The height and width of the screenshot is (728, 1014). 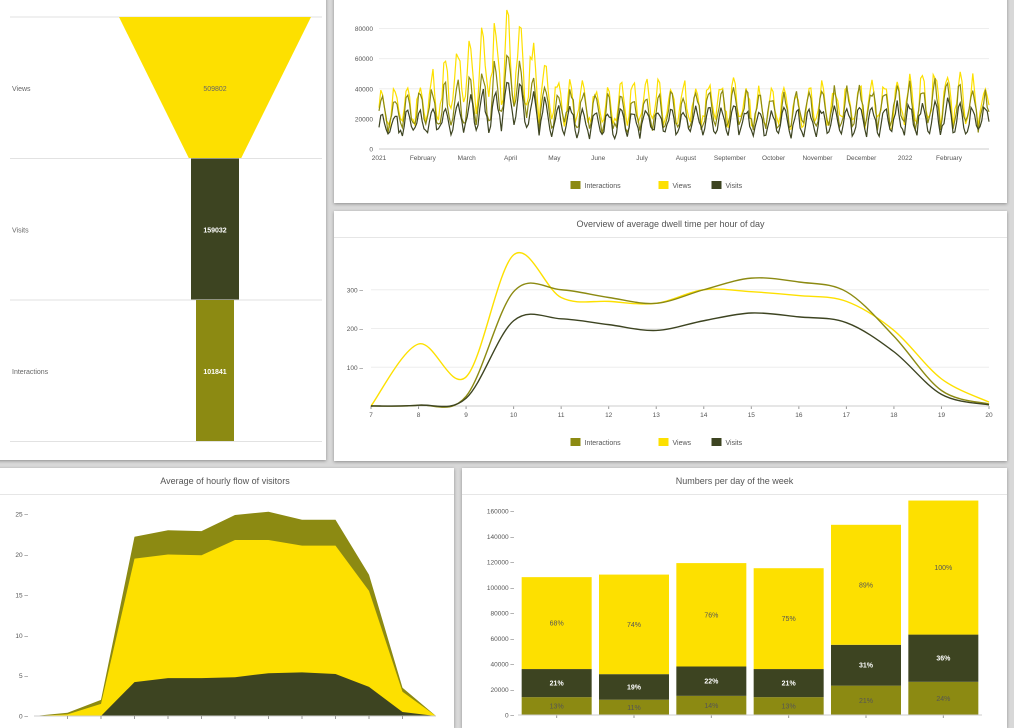 What do you see at coordinates (466, 415) in the screenshot?
I see `x-tick-label: 9` at bounding box center [466, 415].